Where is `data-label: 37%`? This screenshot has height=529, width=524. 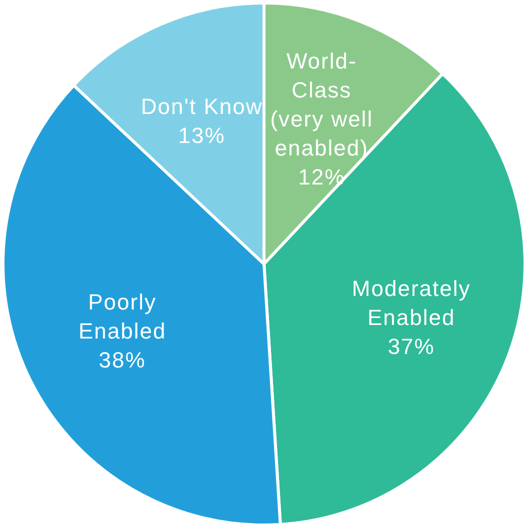 data-label: 37% is located at coordinates (411, 346).